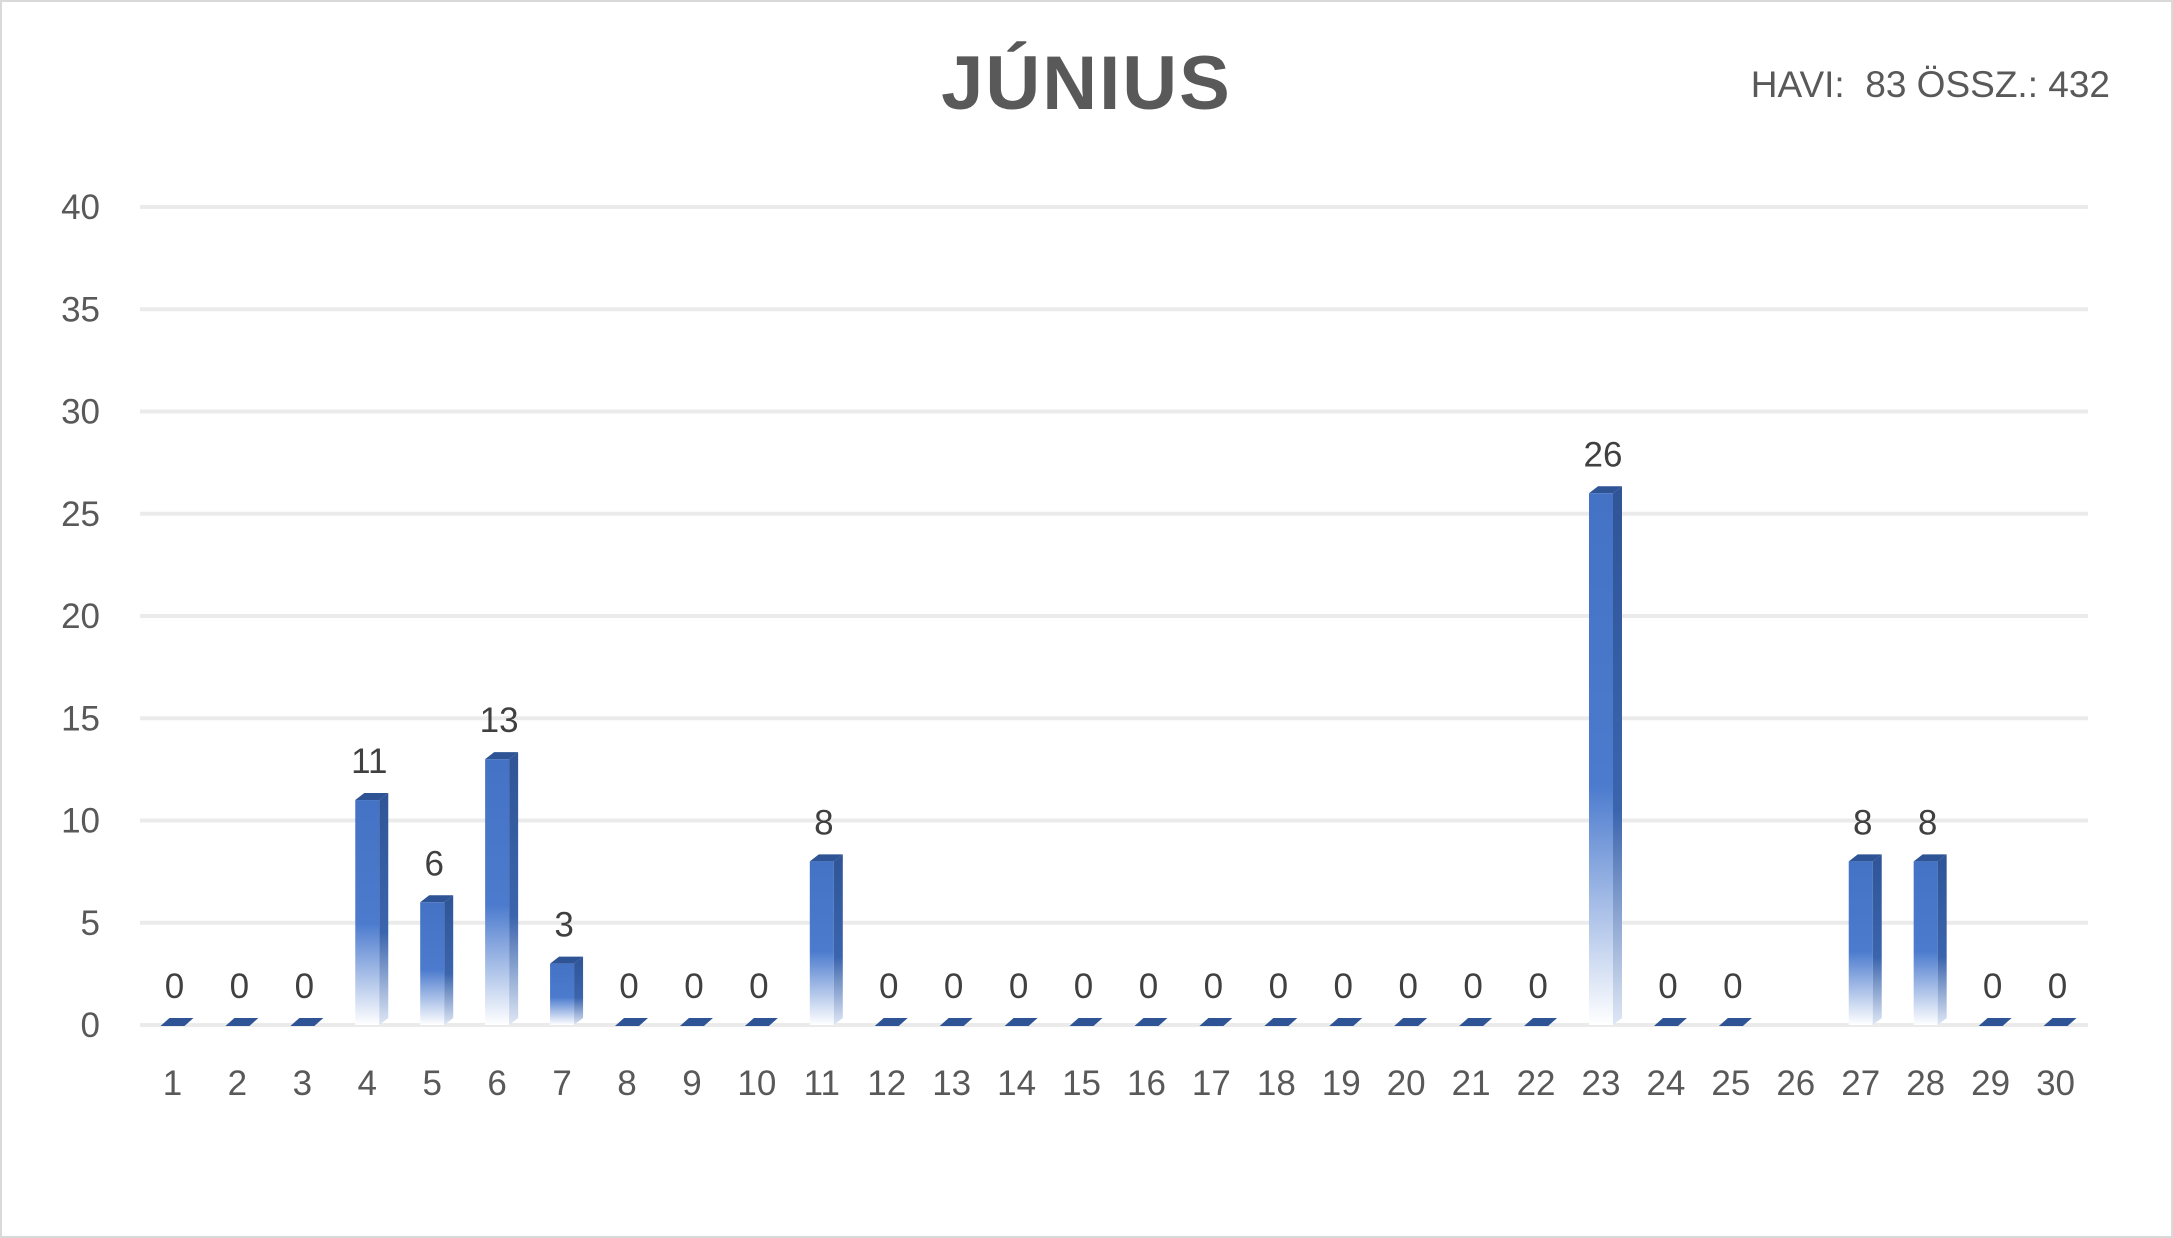 The height and width of the screenshot is (1238, 2173). What do you see at coordinates (1016, 1083) in the screenshot?
I see `x-tick-label: 14` at bounding box center [1016, 1083].